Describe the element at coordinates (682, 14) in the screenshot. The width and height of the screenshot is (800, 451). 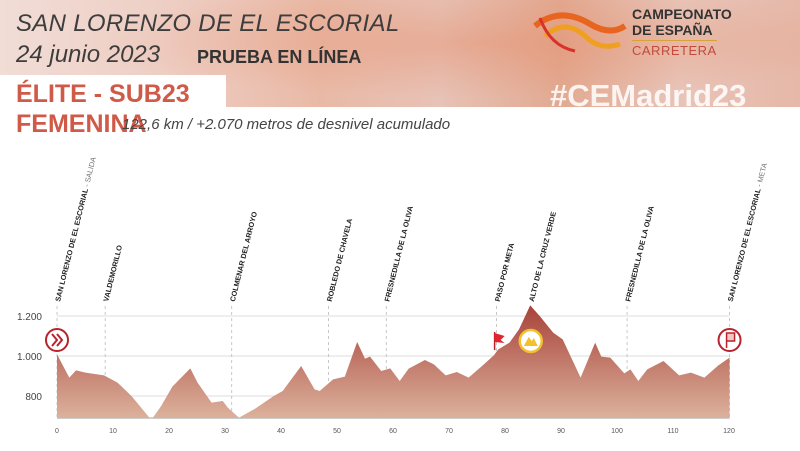
I see `logo-line1: CAMPEONATO` at that location.